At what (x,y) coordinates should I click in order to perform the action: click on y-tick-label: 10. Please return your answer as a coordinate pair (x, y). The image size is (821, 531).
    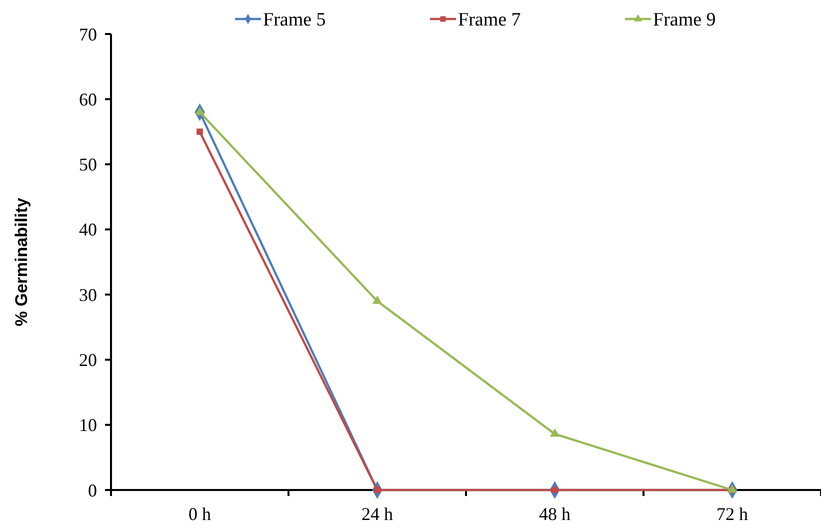
    Looking at the image, I should click on (88, 425).